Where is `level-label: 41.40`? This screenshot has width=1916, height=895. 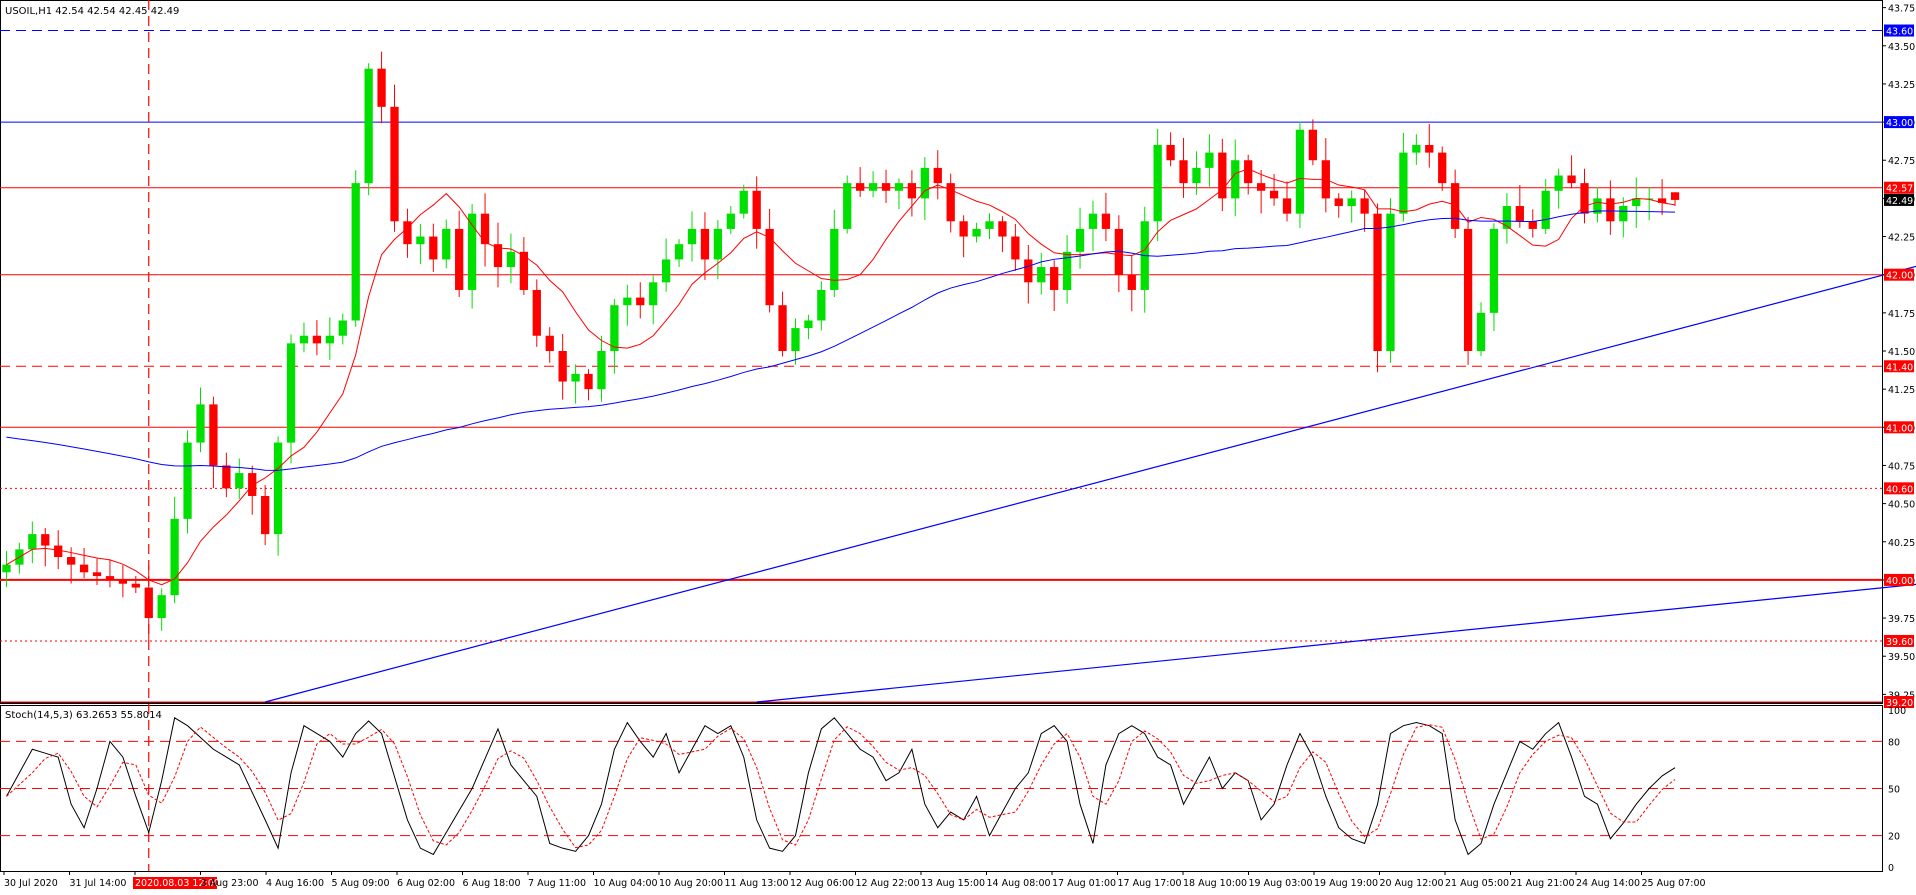
level-label: 41.40 is located at coordinates (1899, 367).